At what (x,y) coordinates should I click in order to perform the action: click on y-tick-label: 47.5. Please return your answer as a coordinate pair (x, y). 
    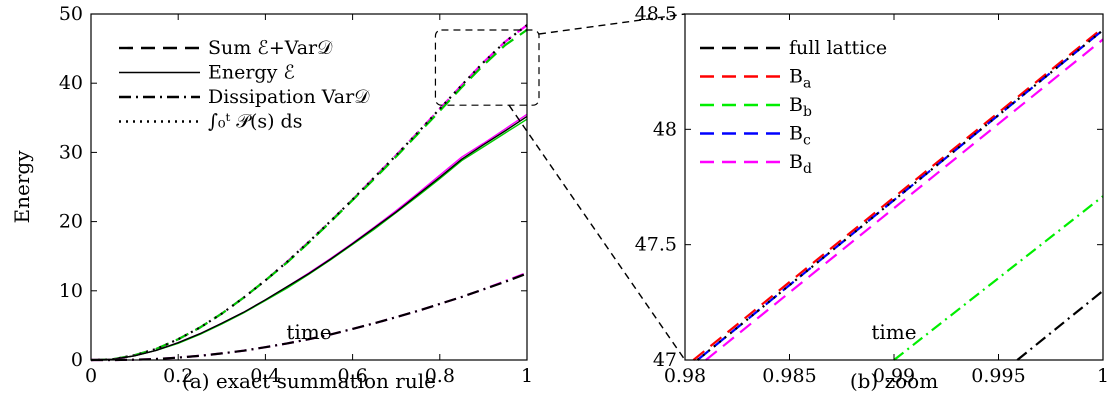
    Looking at the image, I should click on (656, 245).